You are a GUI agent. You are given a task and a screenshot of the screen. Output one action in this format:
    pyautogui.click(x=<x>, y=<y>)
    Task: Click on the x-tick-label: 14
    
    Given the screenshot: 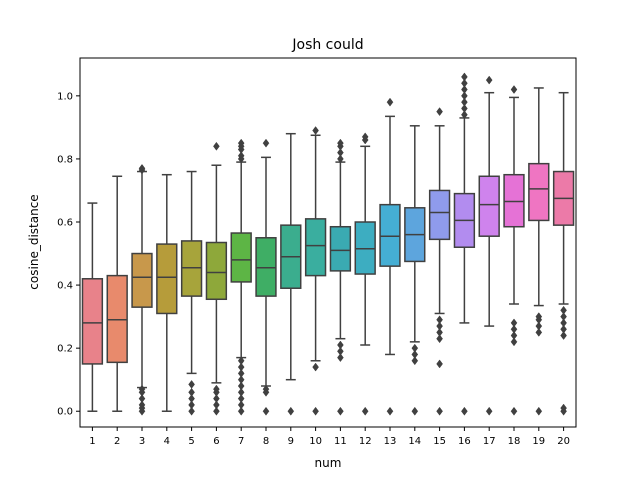 What is the action you would take?
    pyautogui.click(x=414, y=441)
    